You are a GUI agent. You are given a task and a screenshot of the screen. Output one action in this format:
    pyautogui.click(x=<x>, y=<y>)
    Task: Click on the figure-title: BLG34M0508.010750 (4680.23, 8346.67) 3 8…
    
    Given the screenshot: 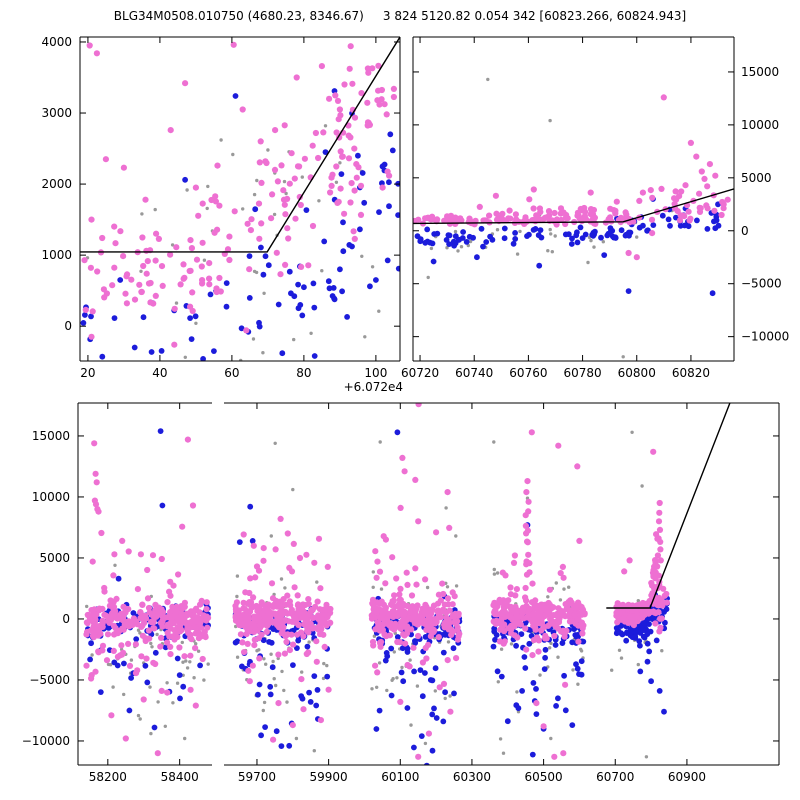 What is the action you would take?
    pyautogui.click(x=400, y=16)
    